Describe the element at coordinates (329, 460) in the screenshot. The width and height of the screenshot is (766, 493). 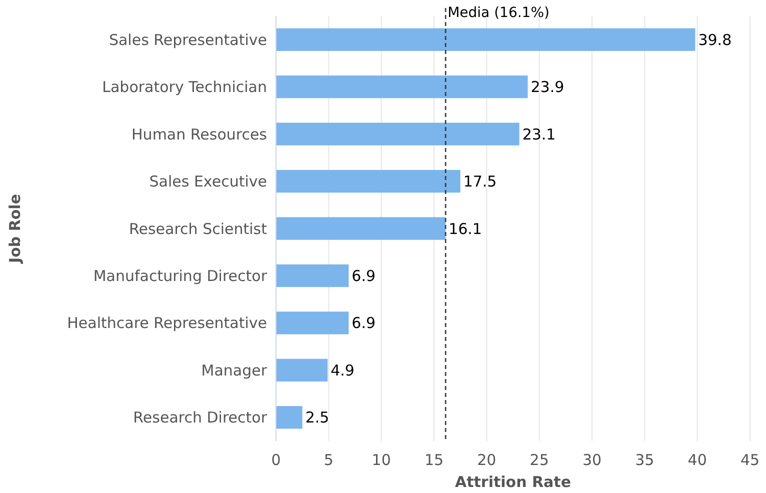
I see `x-tick-label: 5` at that location.